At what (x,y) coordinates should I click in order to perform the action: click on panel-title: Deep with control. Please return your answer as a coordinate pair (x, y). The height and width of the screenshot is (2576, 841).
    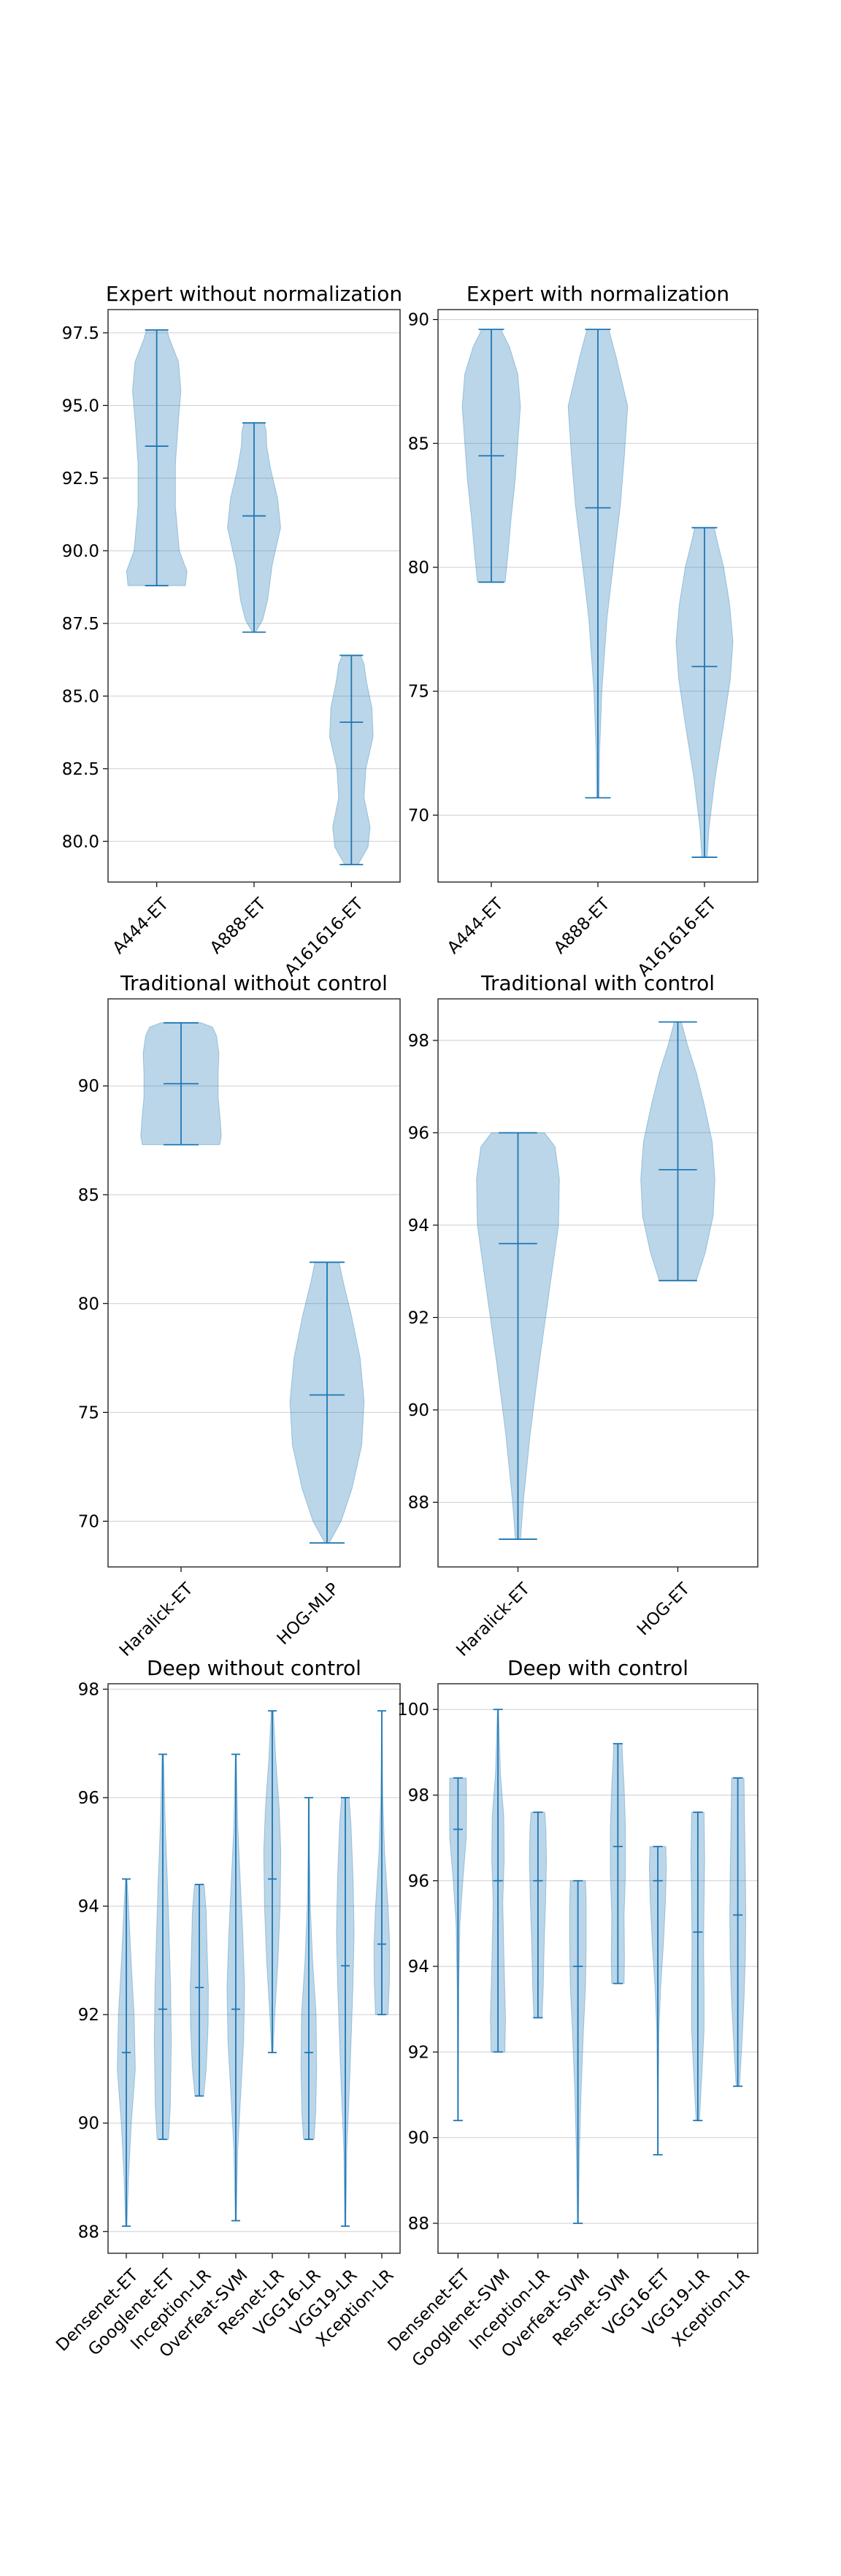
    Looking at the image, I should click on (597, 1668).